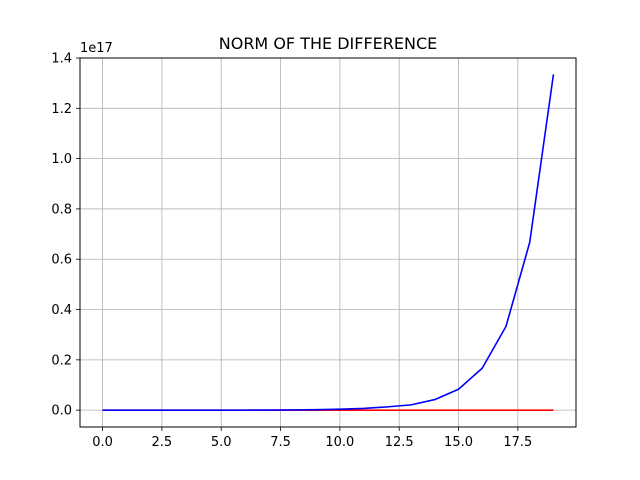  I want to click on x-tick-label: 7.5, so click(280, 442).